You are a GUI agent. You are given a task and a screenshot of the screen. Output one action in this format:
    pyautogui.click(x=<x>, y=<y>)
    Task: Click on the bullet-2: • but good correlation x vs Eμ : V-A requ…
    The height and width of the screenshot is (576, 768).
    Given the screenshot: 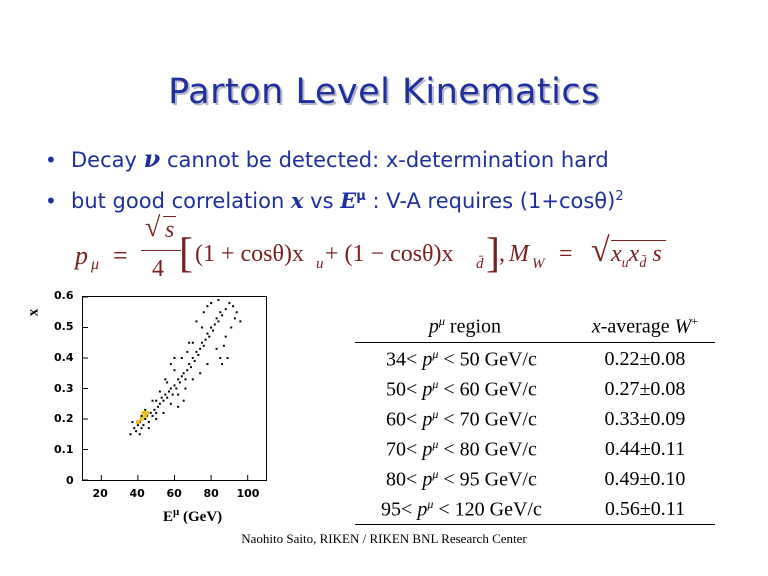 What is the action you would take?
    pyautogui.click(x=334, y=200)
    